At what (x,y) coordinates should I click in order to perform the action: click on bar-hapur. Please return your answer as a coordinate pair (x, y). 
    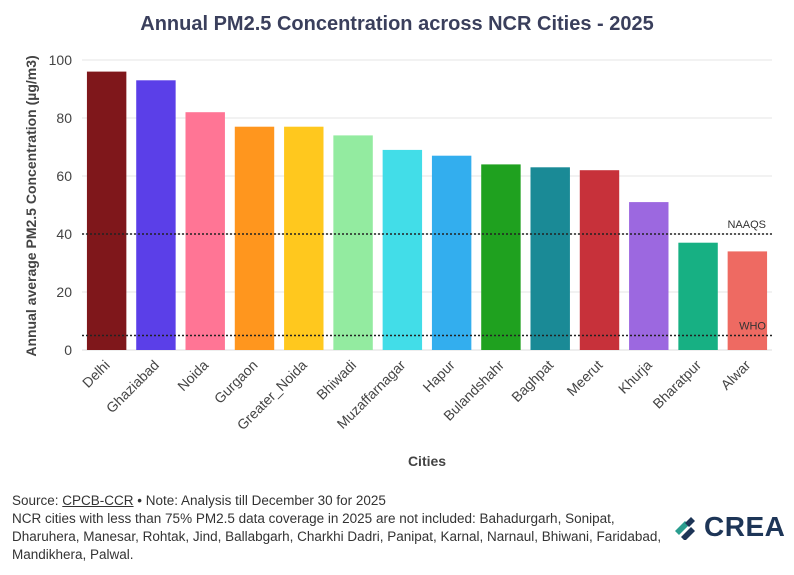
    Looking at the image, I should click on (451, 252).